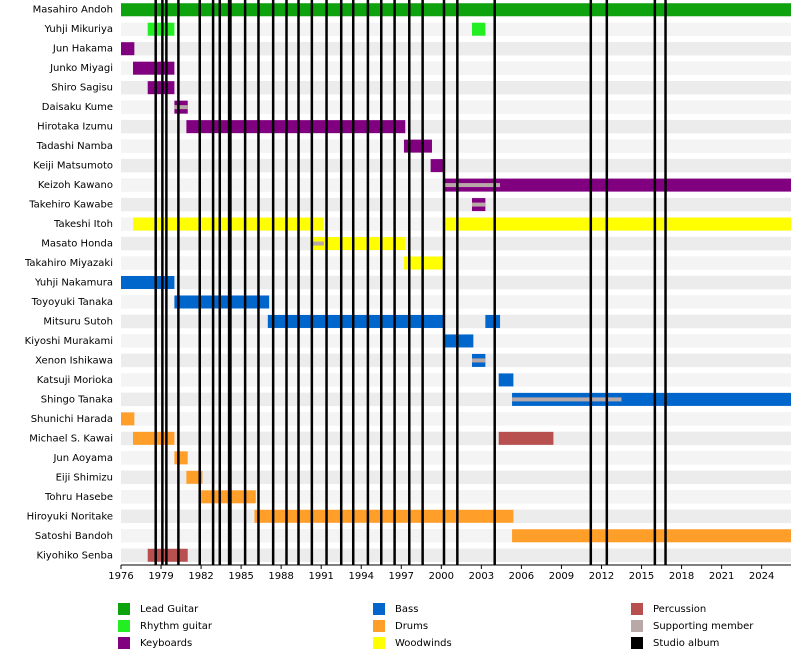 Image resolution: width=800 pixels, height=650 pixels. I want to click on member-label: Michael S. Kawai, so click(71, 438).